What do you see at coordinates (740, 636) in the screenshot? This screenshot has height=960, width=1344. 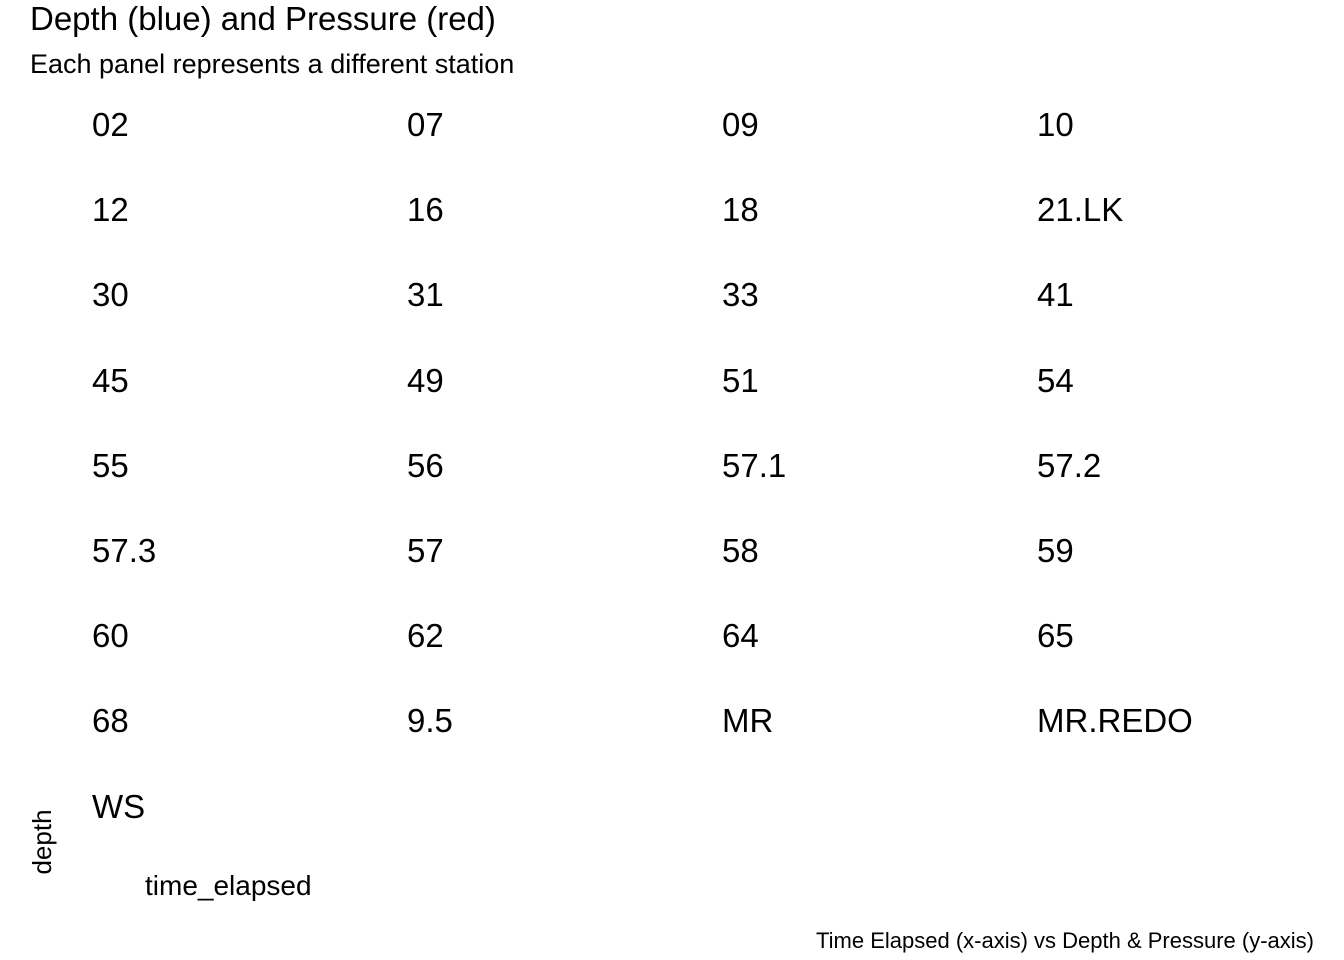 I see `facet-strip-label: 64` at bounding box center [740, 636].